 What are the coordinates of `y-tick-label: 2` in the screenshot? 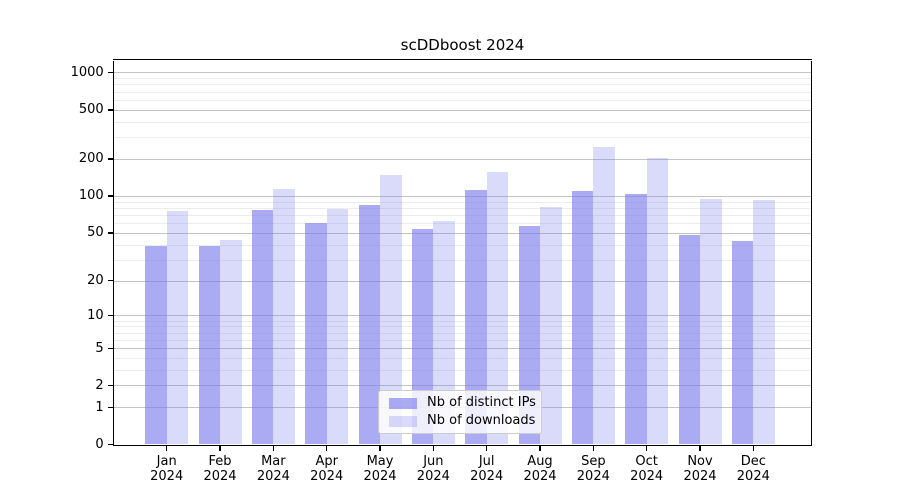 It's located at (99, 385).